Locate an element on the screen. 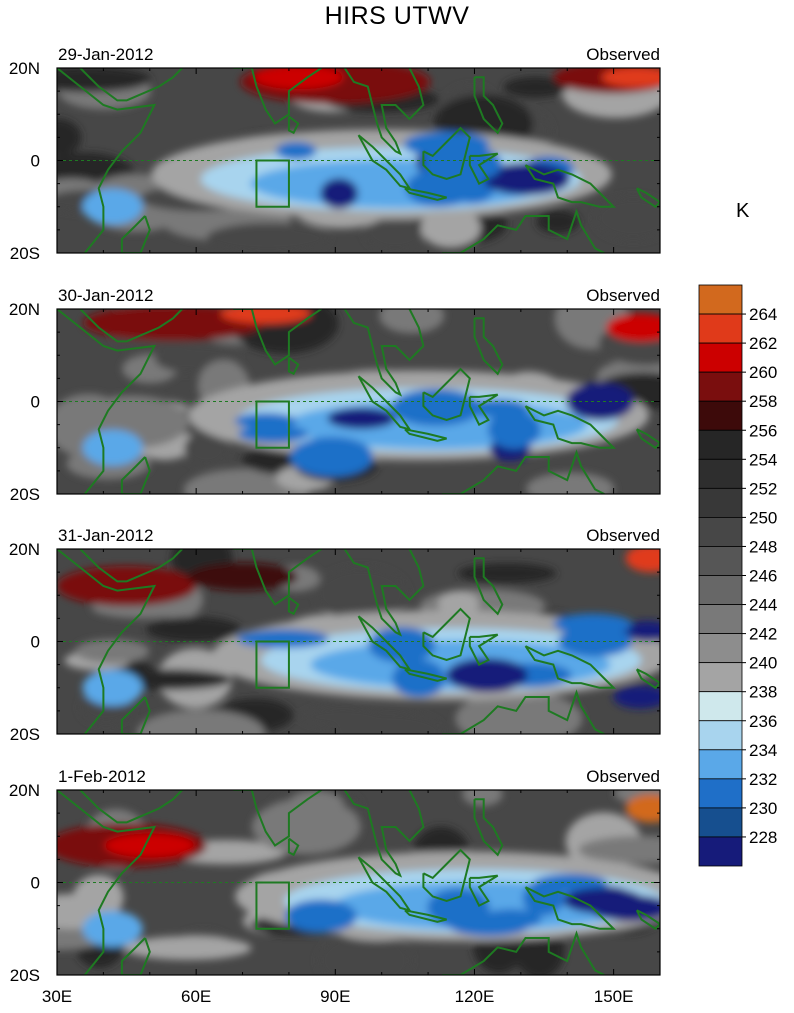 The image size is (794, 1013). panel-date-label: 30-Jan-2012 is located at coordinates (105, 295).